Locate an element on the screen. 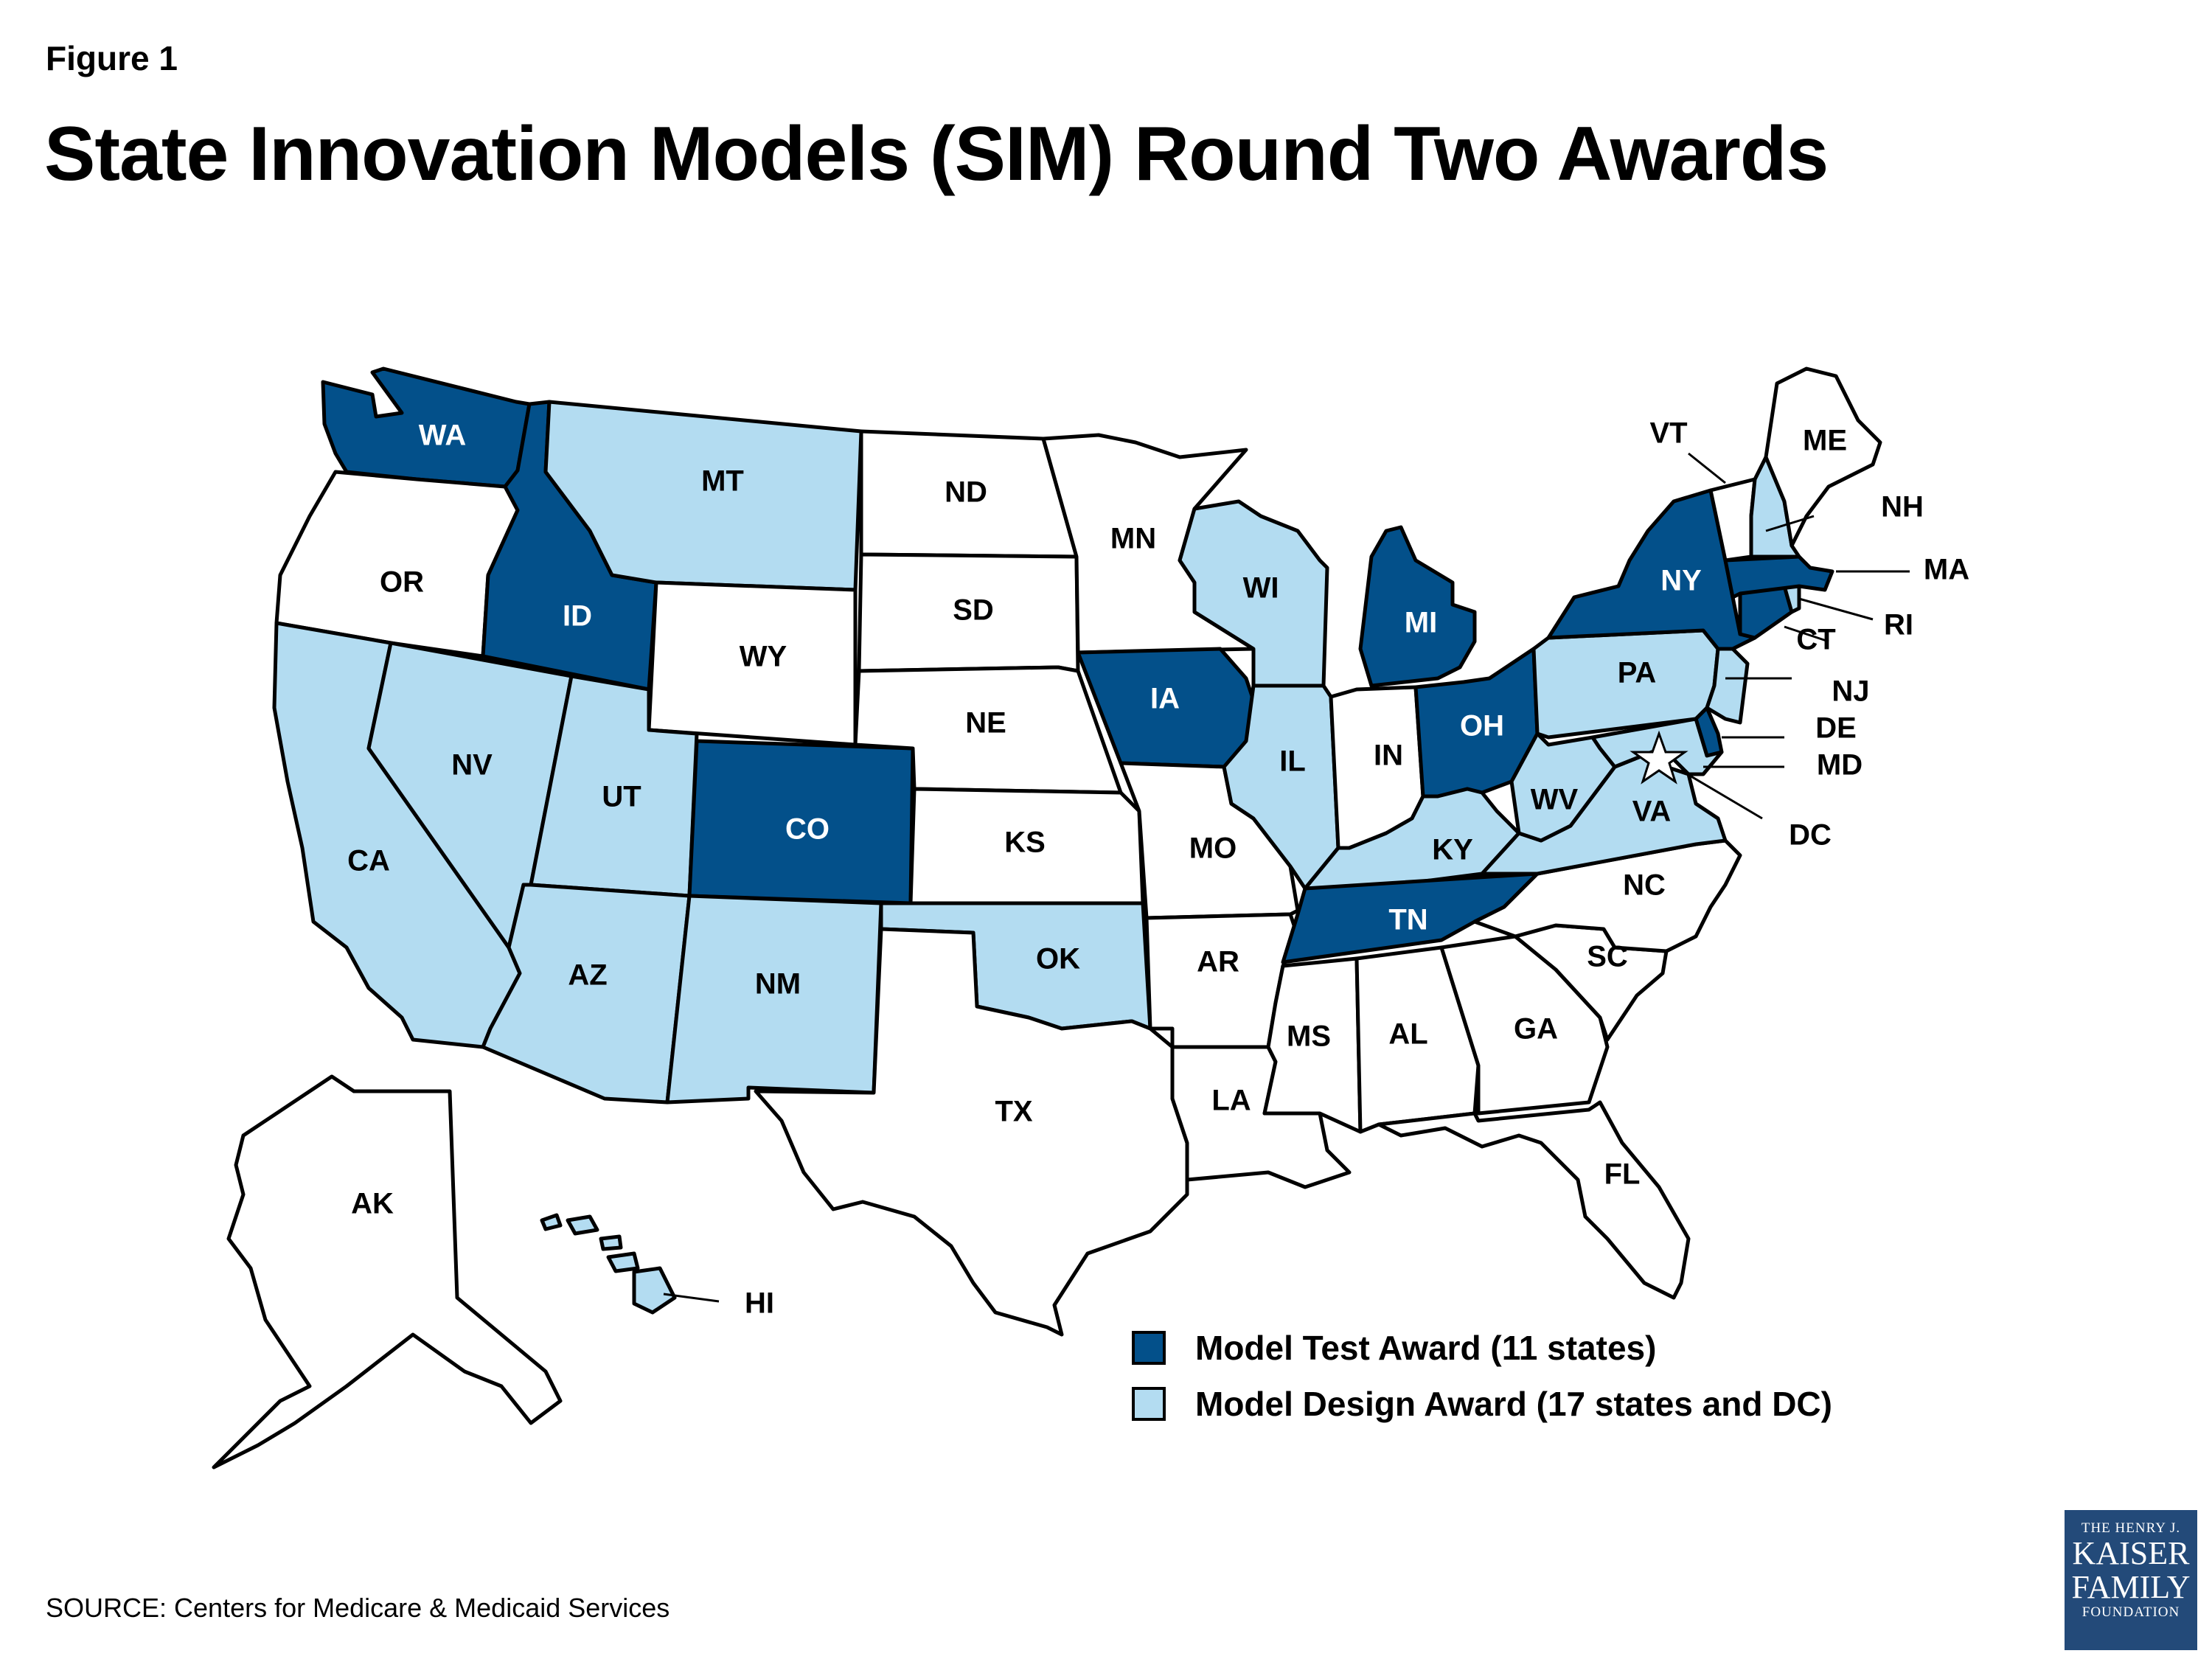  logo-line-3: FAMILY is located at coordinates (2131, 1587).